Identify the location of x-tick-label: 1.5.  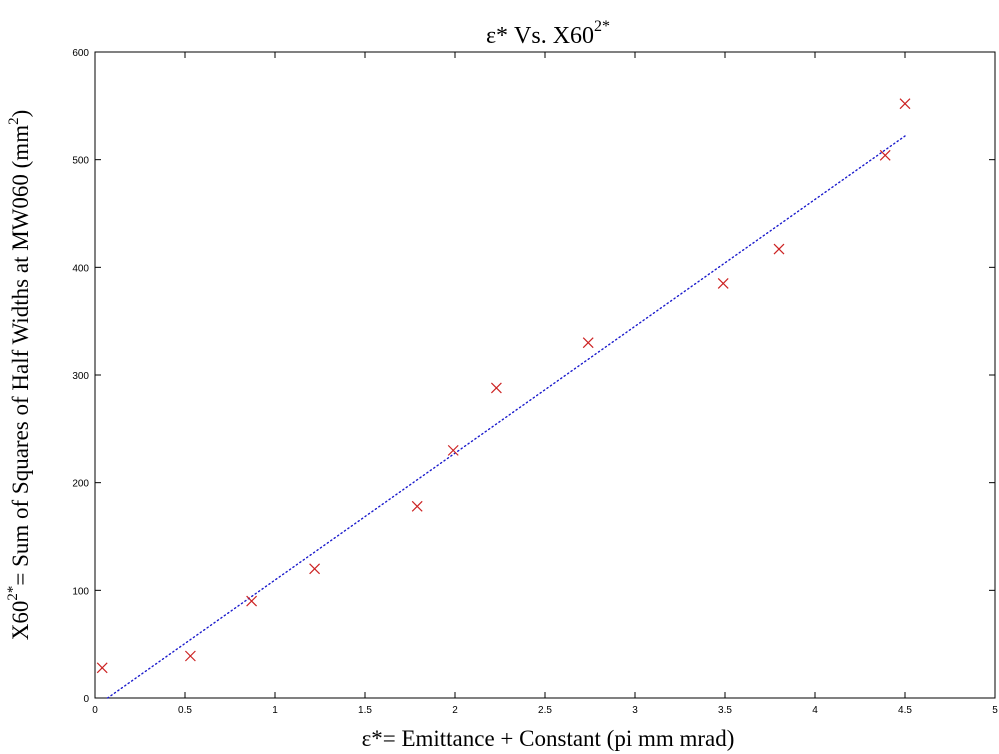
(365, 710).